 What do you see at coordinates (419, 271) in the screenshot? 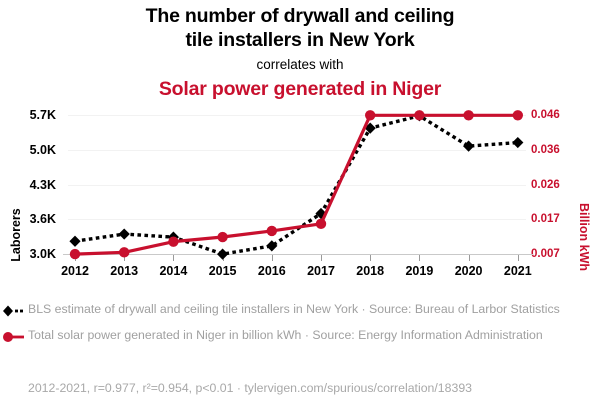
I see `x-axis-tick-label: 2019` at bounding box center [419, 271].